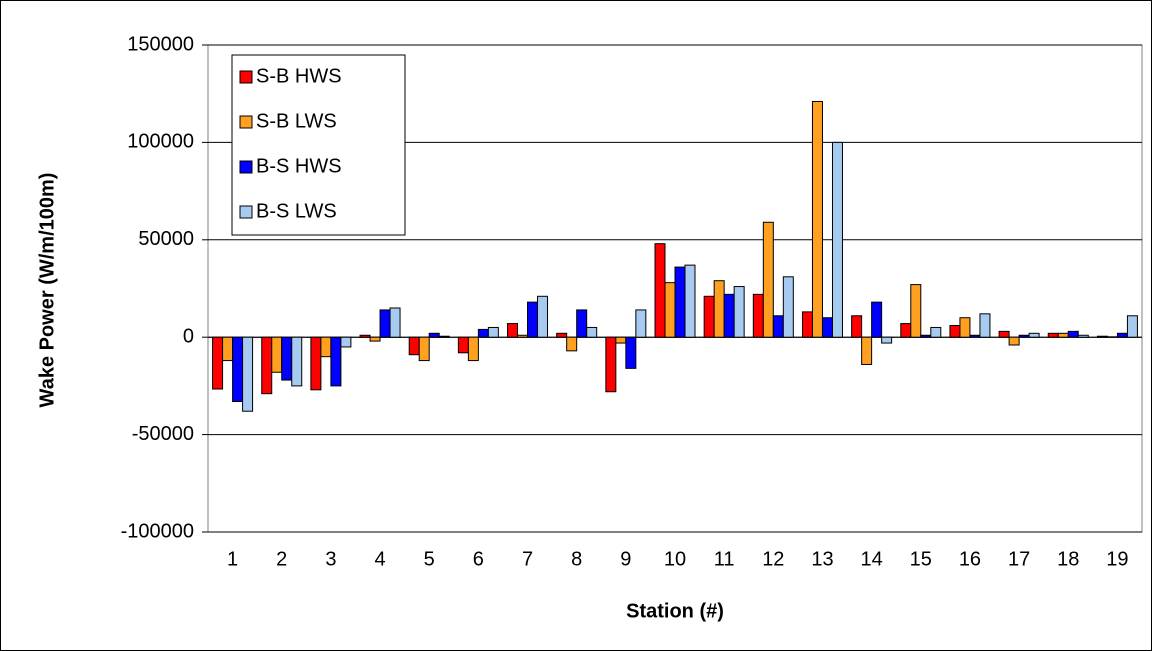  What do you see at coordinates (232, 559) in the screenshot?
I see `x-tick-label: 1` at bounding box center [232, 559].